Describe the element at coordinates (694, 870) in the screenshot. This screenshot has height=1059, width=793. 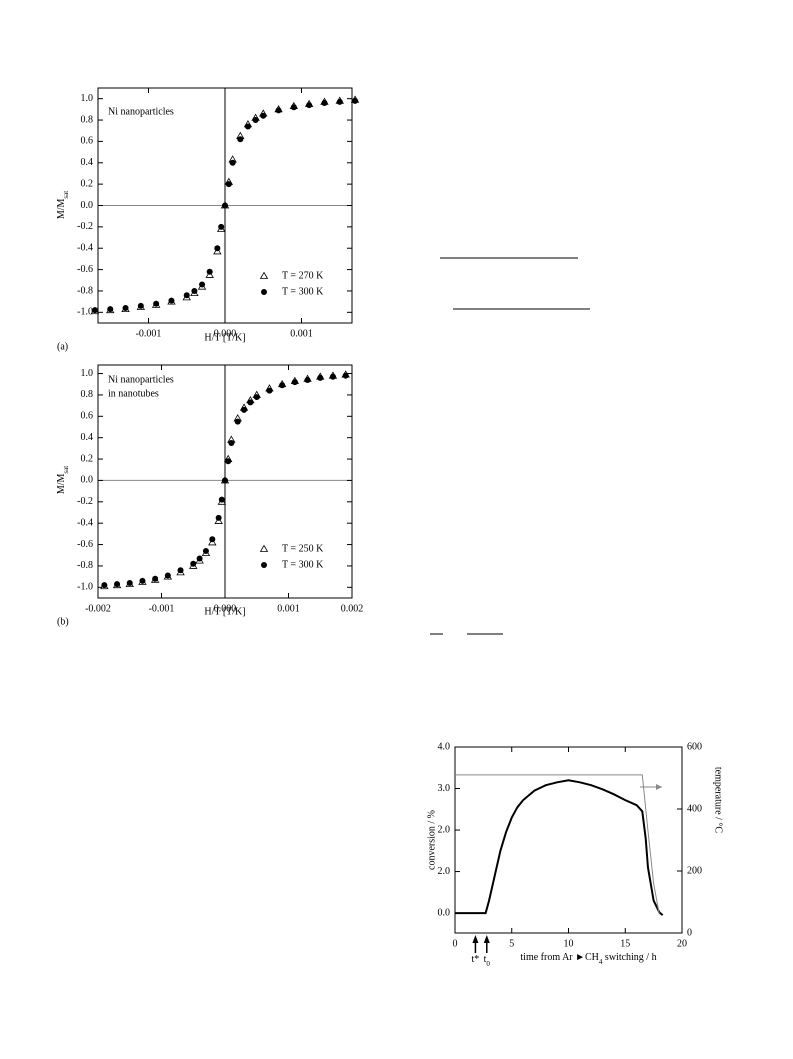
I see `y2-tick-label: 200` at that location.